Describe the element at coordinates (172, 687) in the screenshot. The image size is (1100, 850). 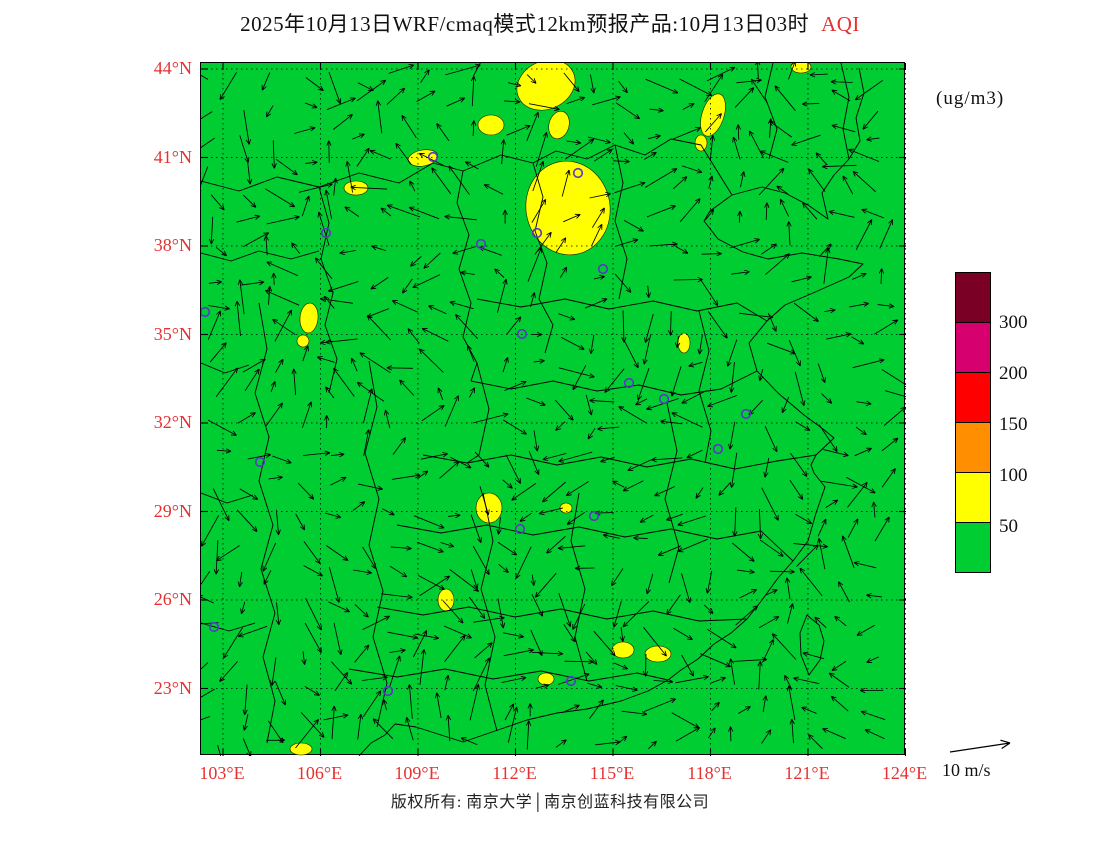
I see `lat-tick-label: 23°N` at that location.